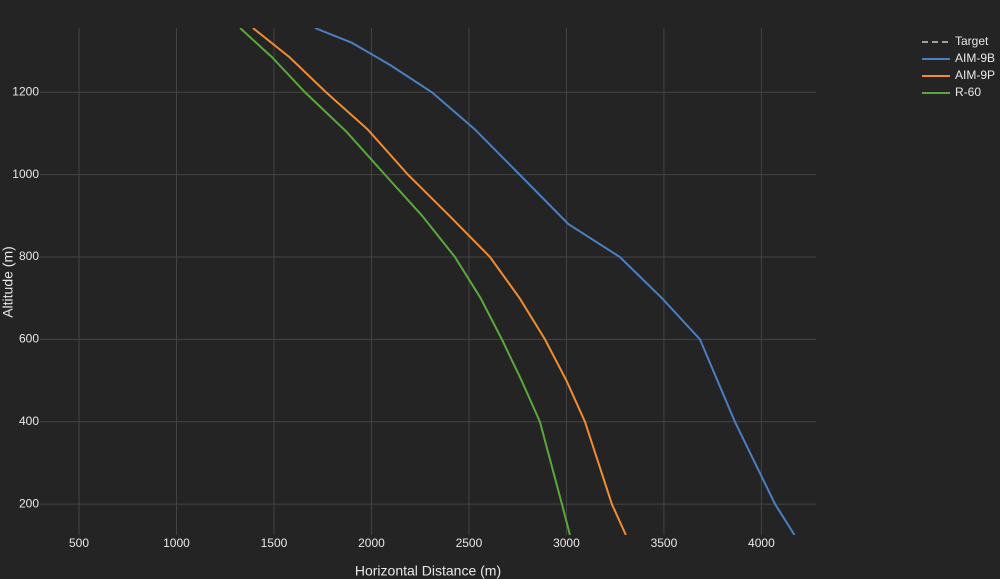 Image resolution: width=1000 pixels, height=579 pixels. I want to click on y-axis-title: Altitude (m), so click(8, 282).